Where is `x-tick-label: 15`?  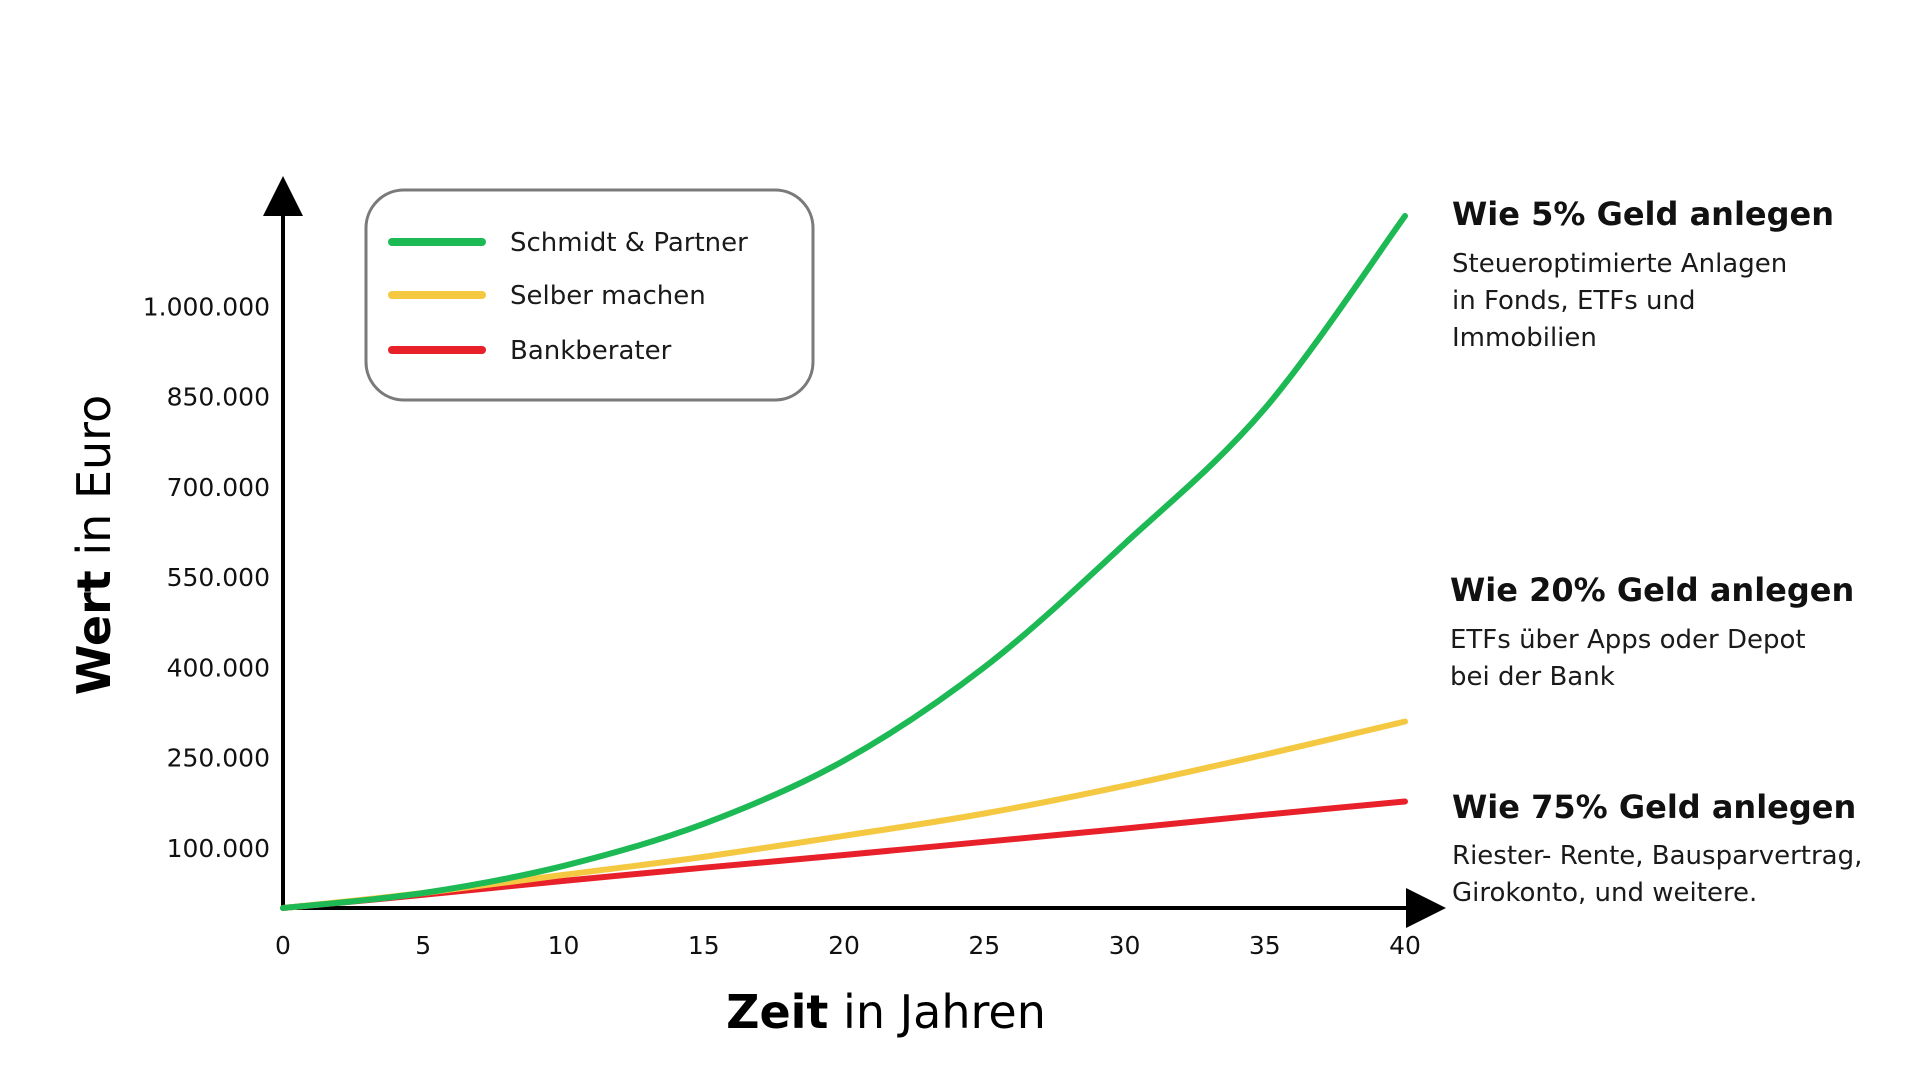
x-tick-label: 15 is located at coordinates (704, 945).